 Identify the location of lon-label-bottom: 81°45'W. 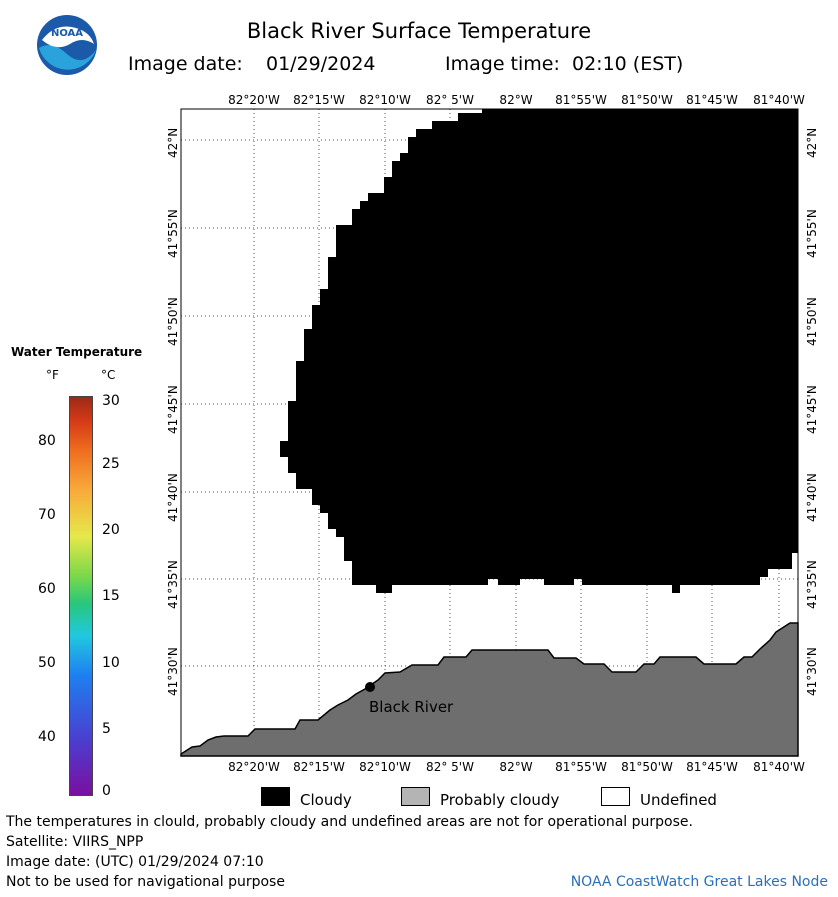
(712, 767).